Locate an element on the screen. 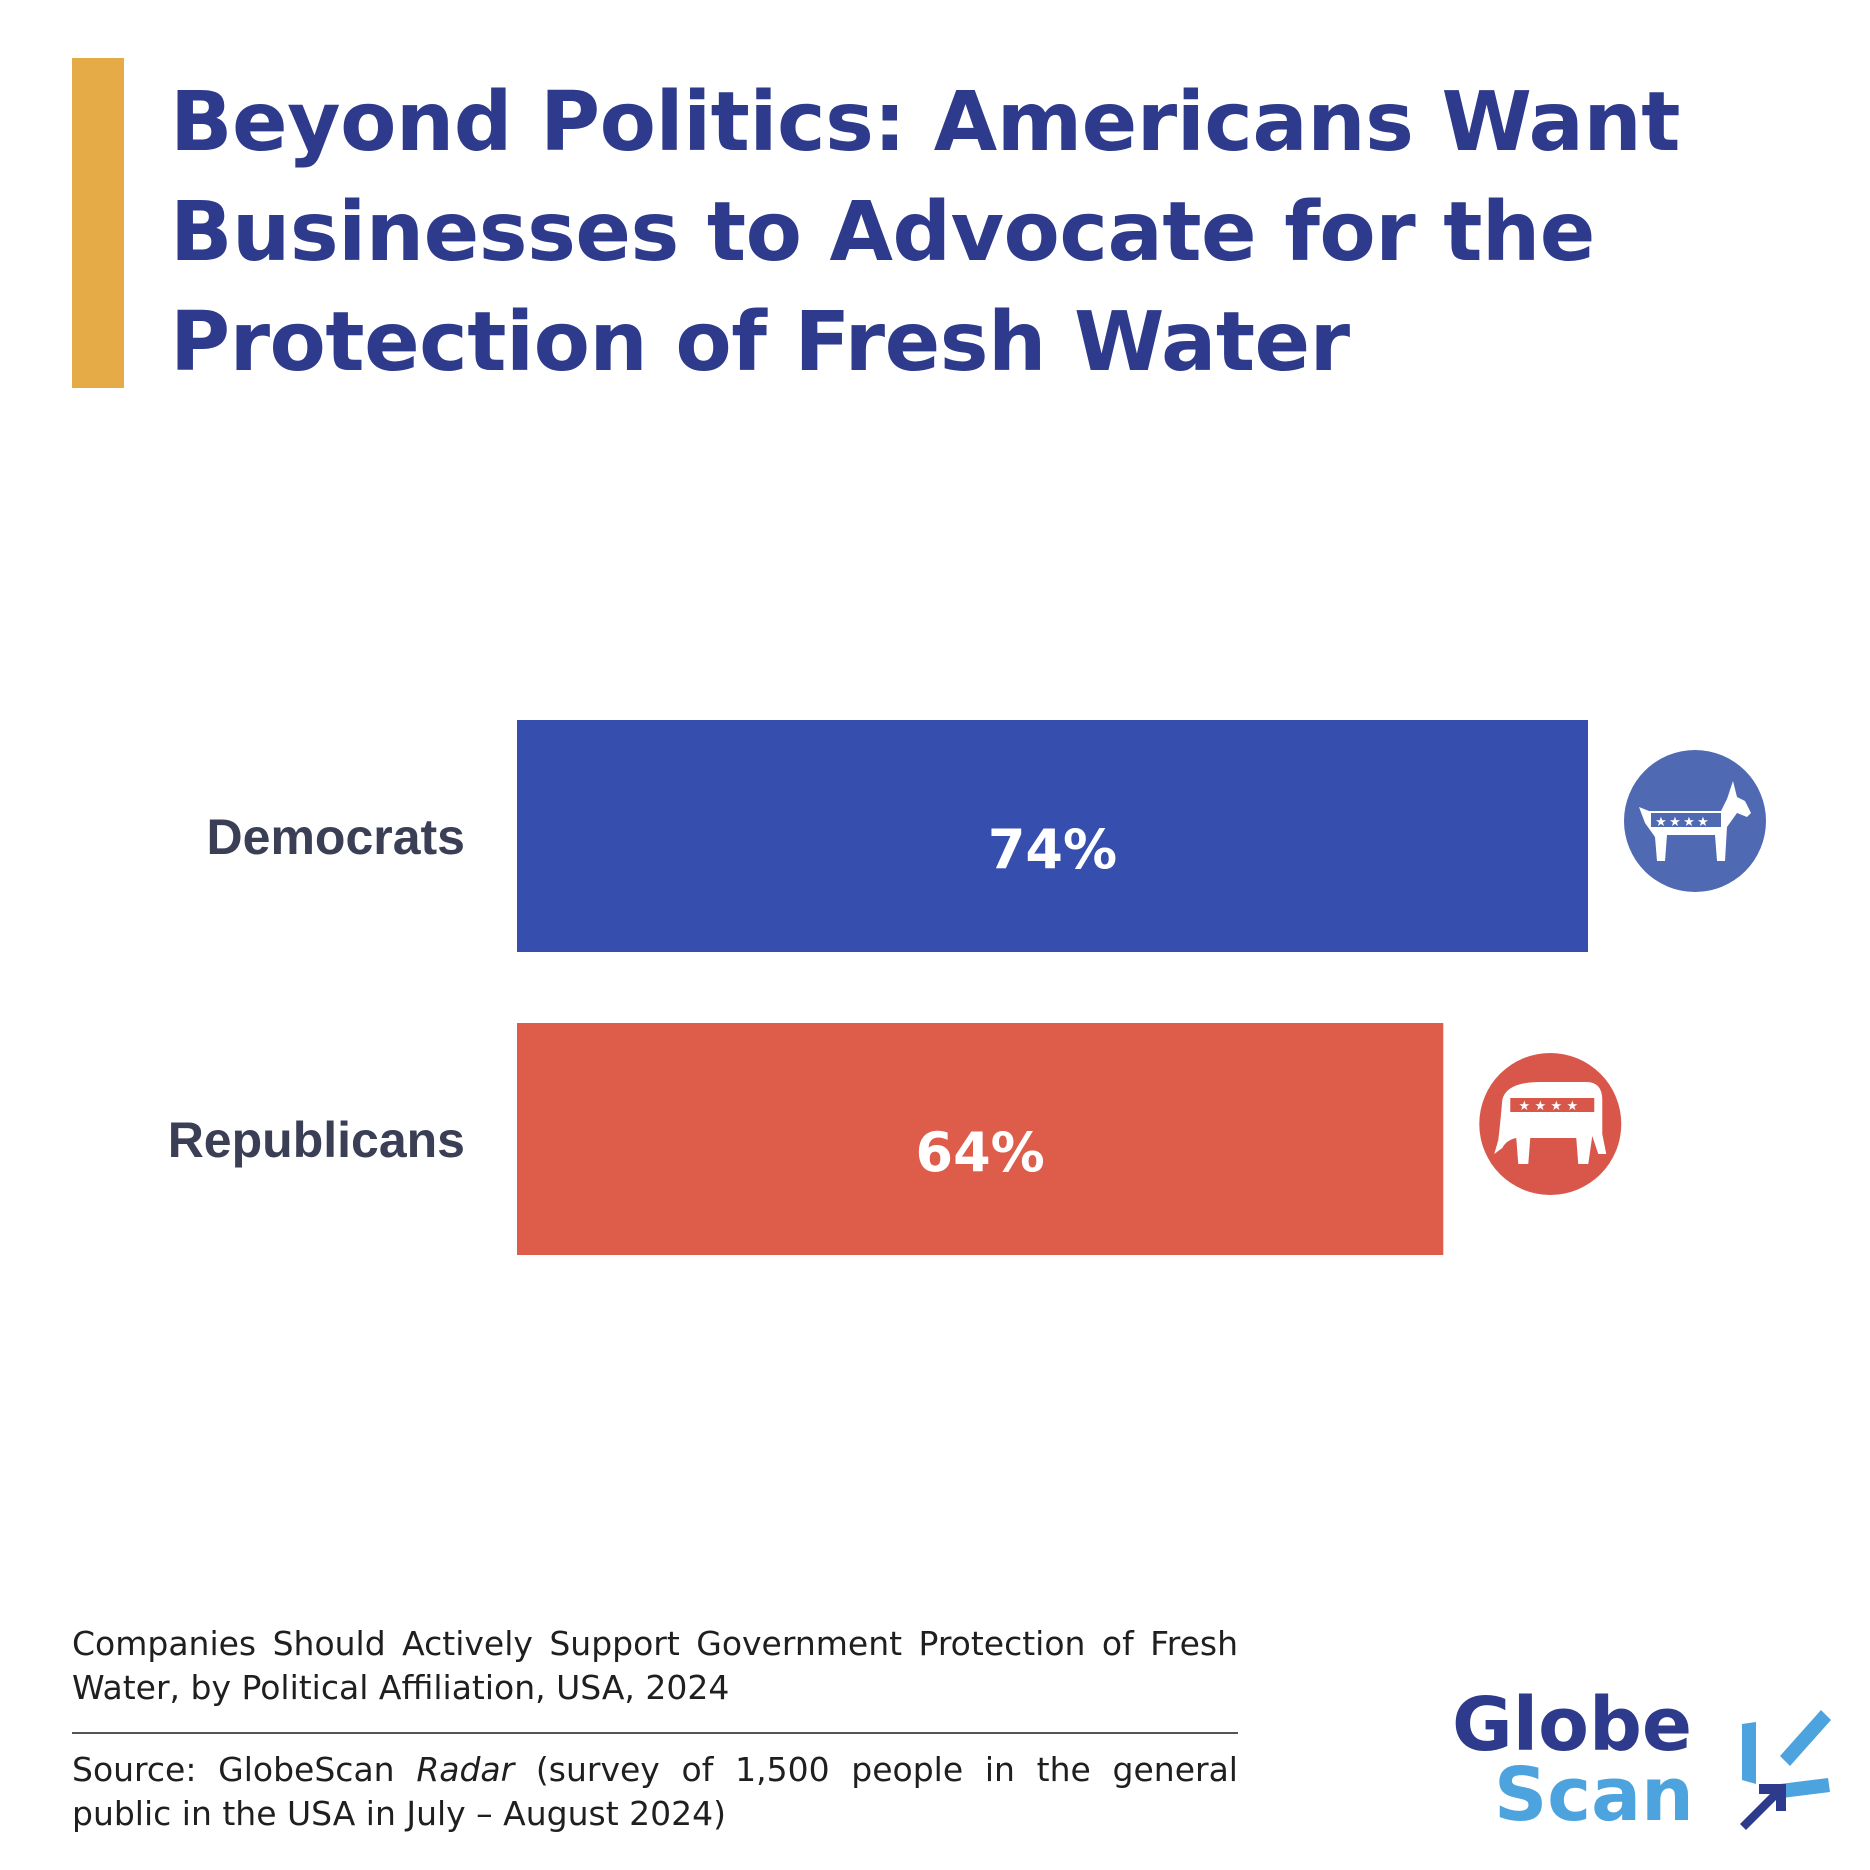 This screenshot has height=1870, width=1870. title-line-3: Protection of Fresh Water is located at coordinates (760, 342).